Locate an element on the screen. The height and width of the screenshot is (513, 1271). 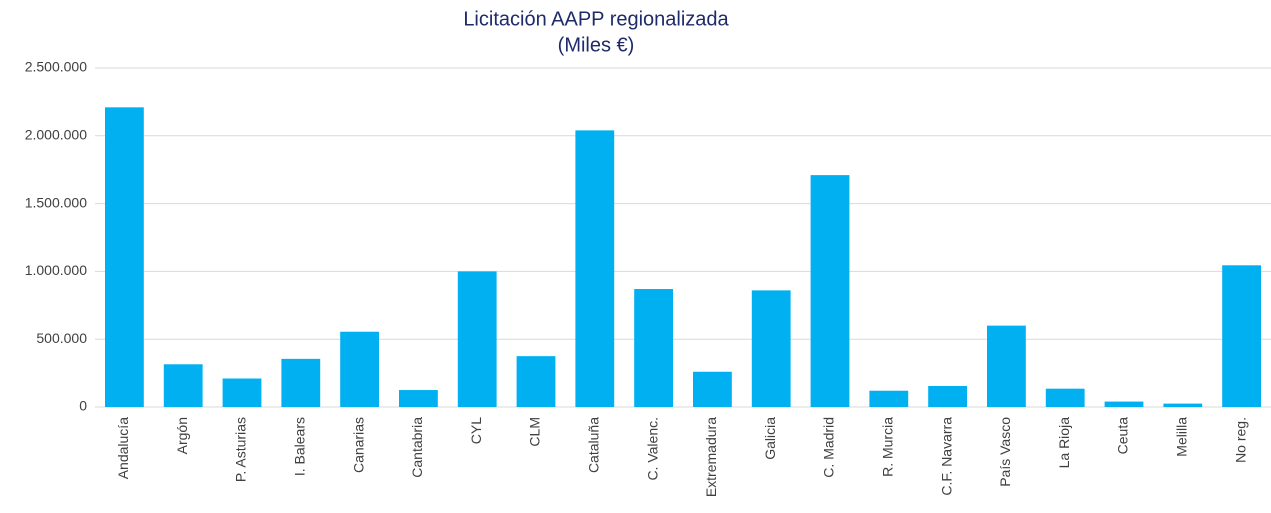
chart-subtitle: (Miles €) is located at coordinates (596, 45).